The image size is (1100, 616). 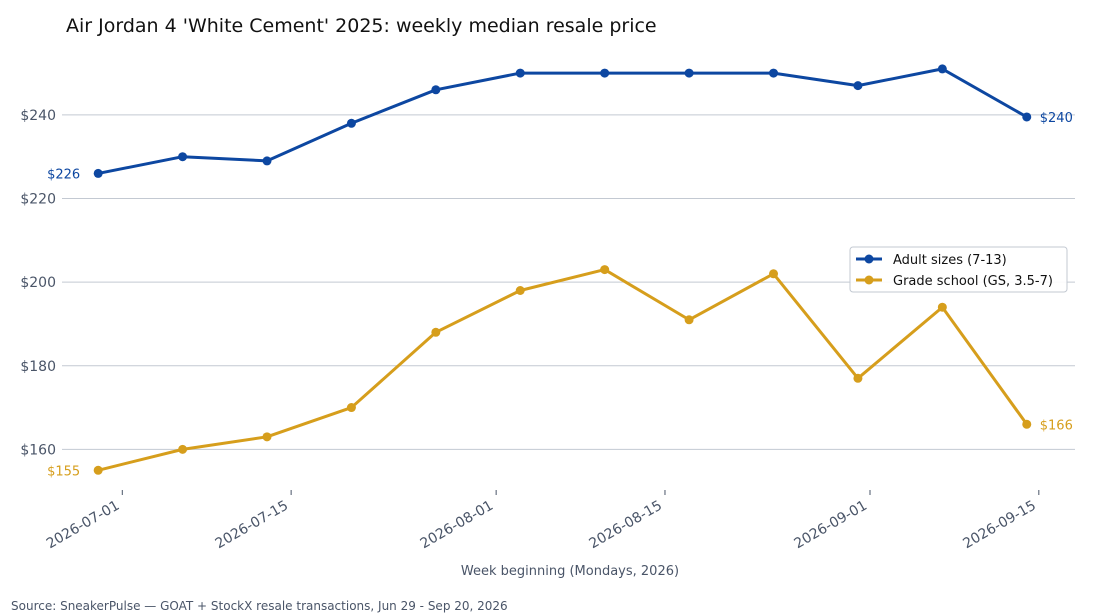 I want to click on end-value-label: $240, so click(x=1056, y=118).